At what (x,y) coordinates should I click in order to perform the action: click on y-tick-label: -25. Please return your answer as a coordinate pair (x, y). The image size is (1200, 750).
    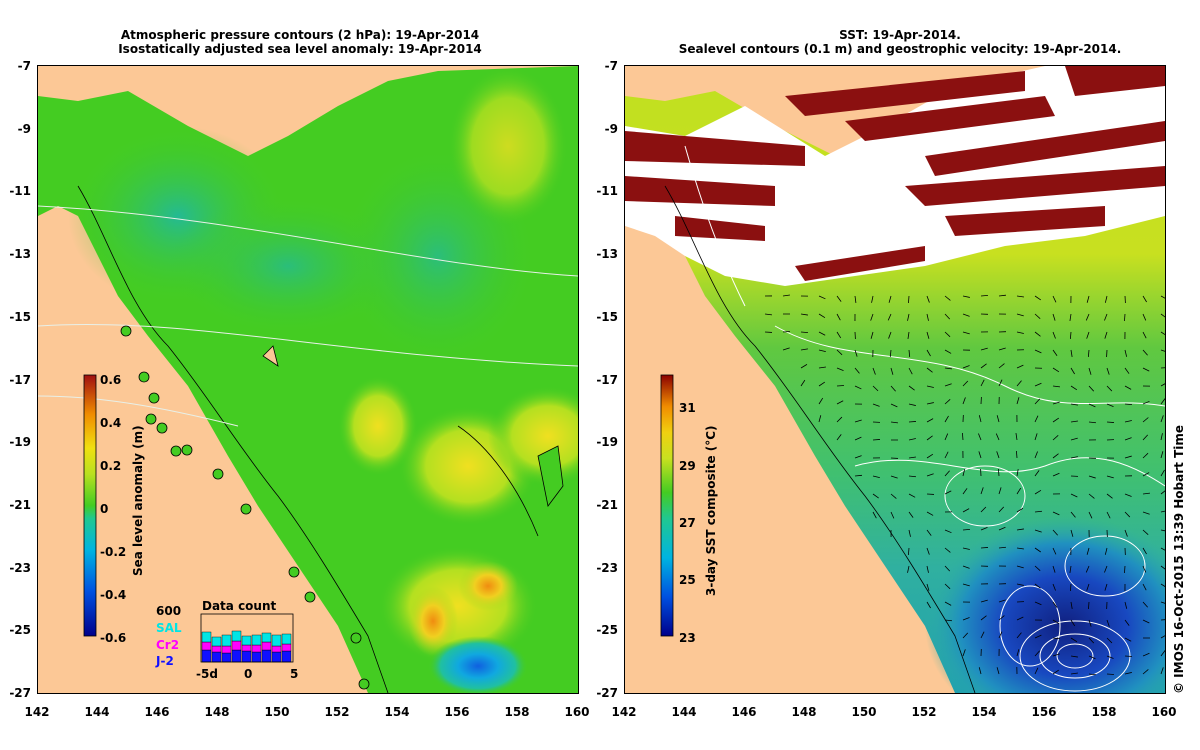
    Looking at the image, I should click on (607, 630).